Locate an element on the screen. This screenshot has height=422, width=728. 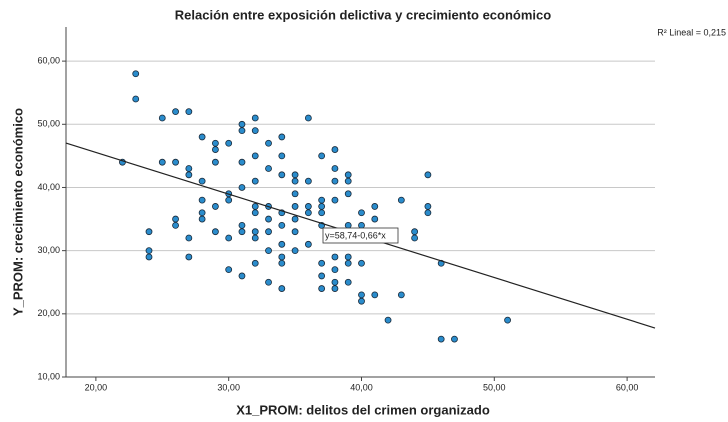
x-tick-label: 30,00 is located at coordinates (228, 387).